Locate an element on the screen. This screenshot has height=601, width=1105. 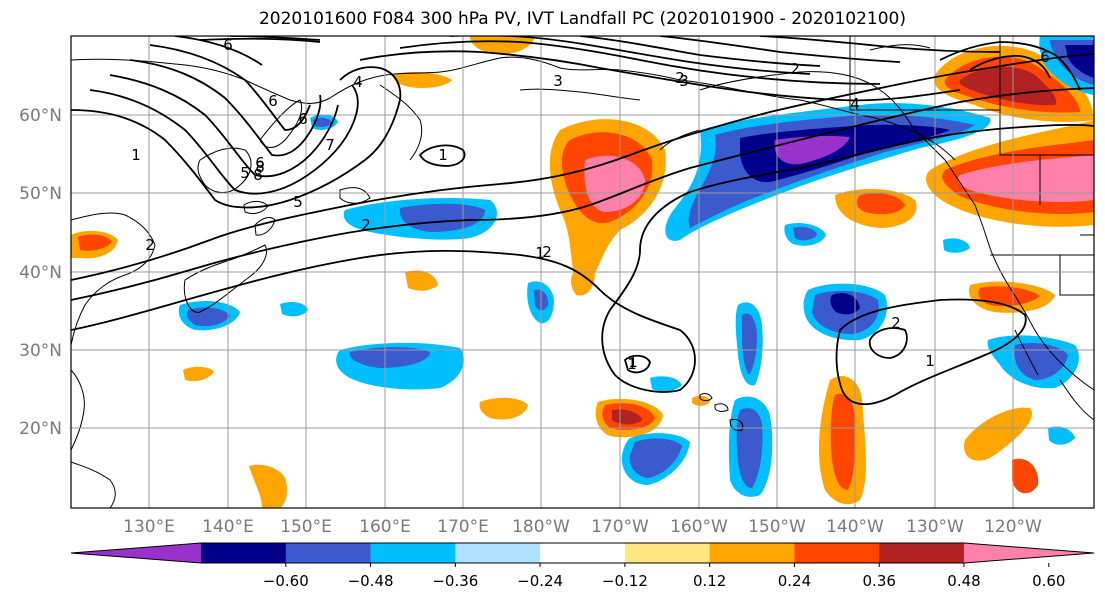
colorbar-extend-low is located at coordinates (136, 553).